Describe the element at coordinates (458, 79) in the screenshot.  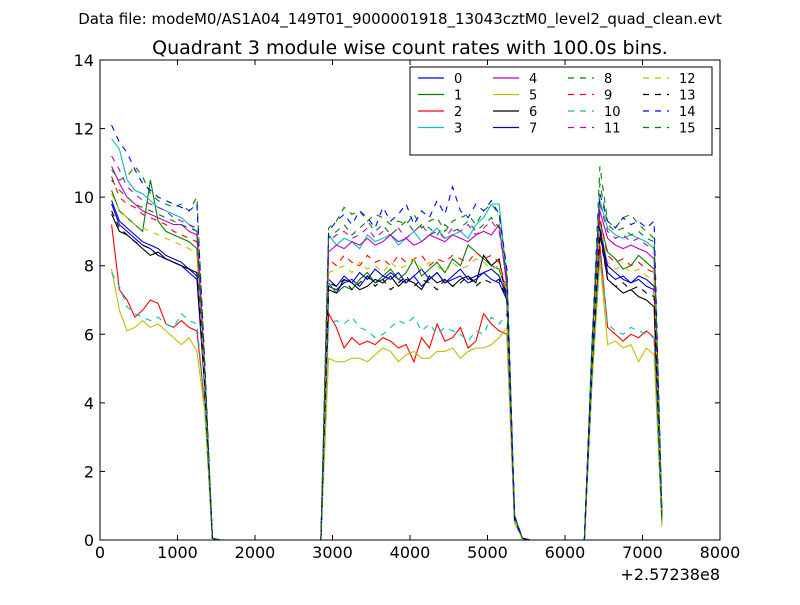
I see `legend-label-0: 0` at that location.